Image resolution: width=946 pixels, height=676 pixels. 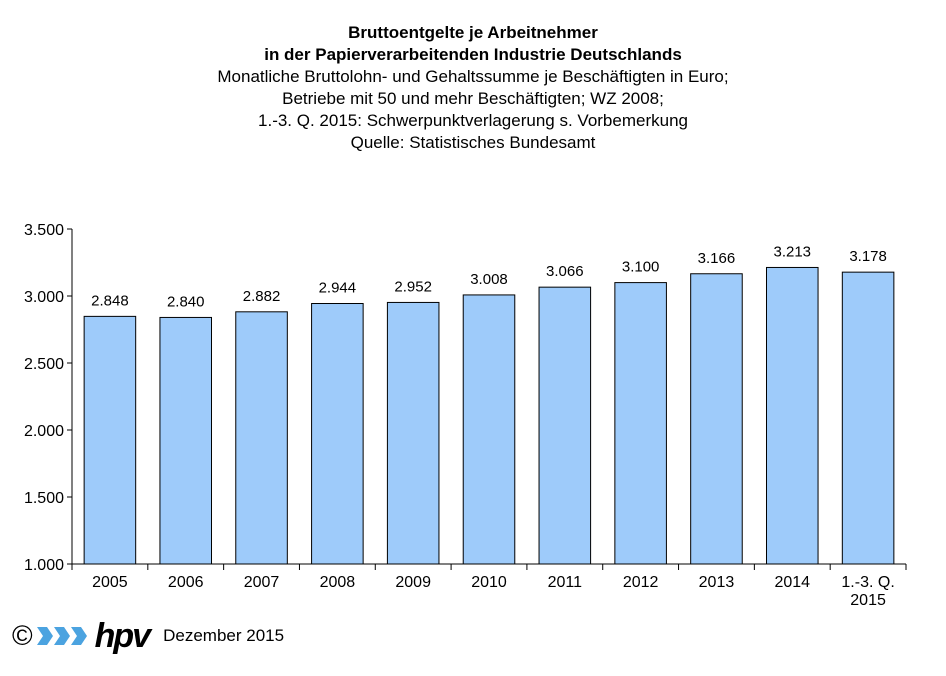 What do you see at coordinates (44, 230) in the screenshot?
I see `y-tick-label: 3.500` at bounding box center [44, 230].